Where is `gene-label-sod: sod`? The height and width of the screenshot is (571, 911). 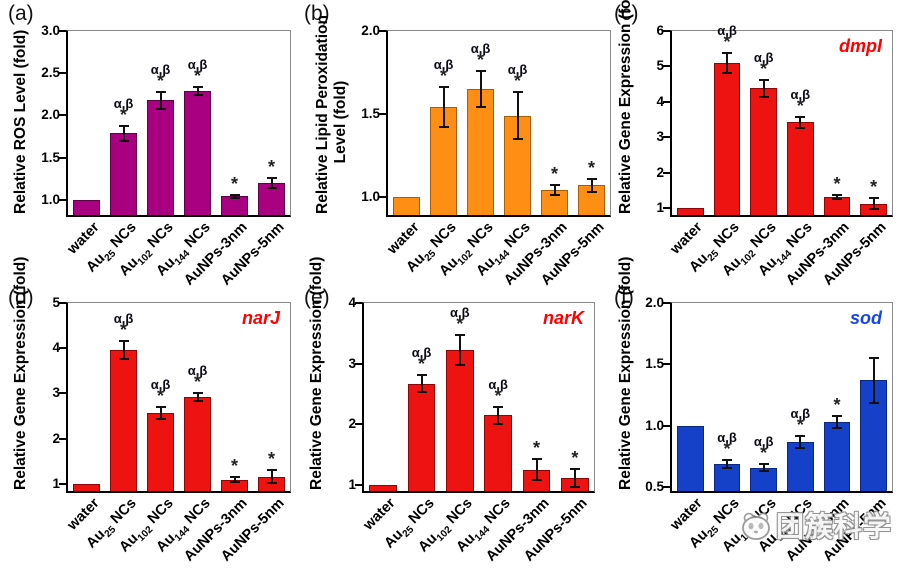
gene-label-sod: sod is located at coordinates (865, 318).